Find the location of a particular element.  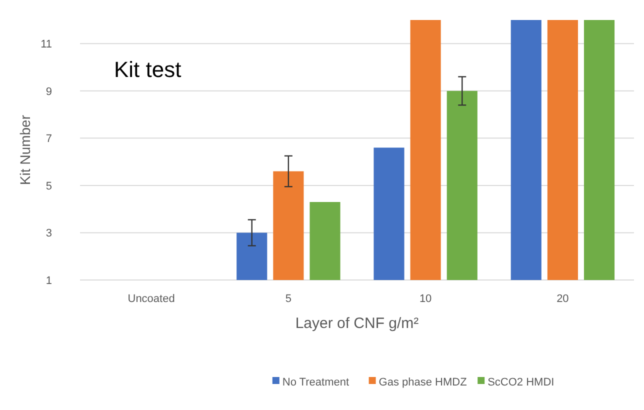

y-tick-label: 5 is located at coordinates (49, 186).